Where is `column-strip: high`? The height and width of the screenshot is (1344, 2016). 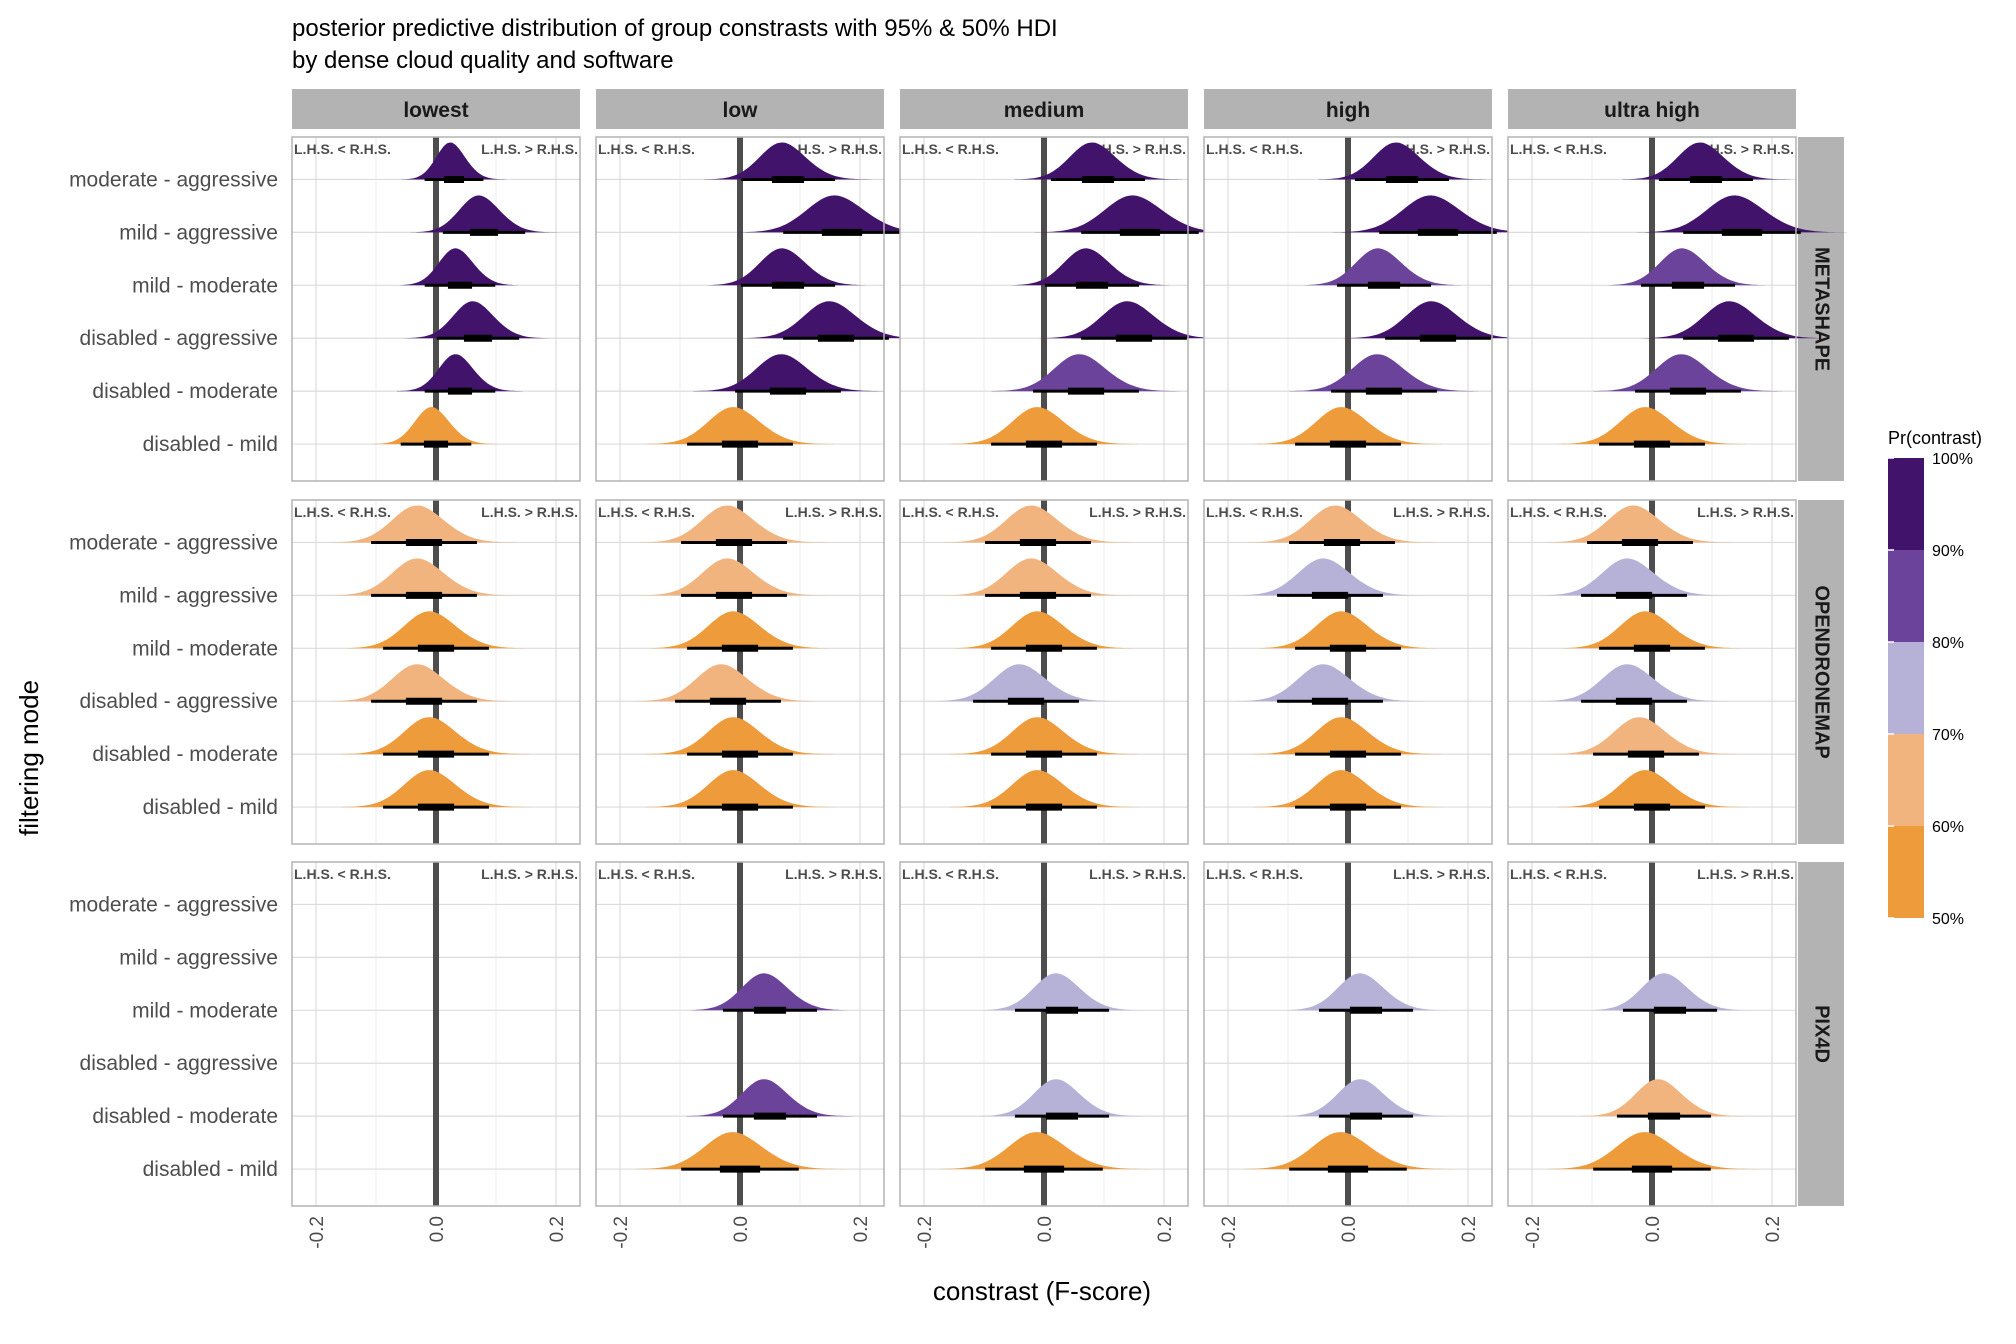 column-strip: high is located at coordinates (1348, 109).